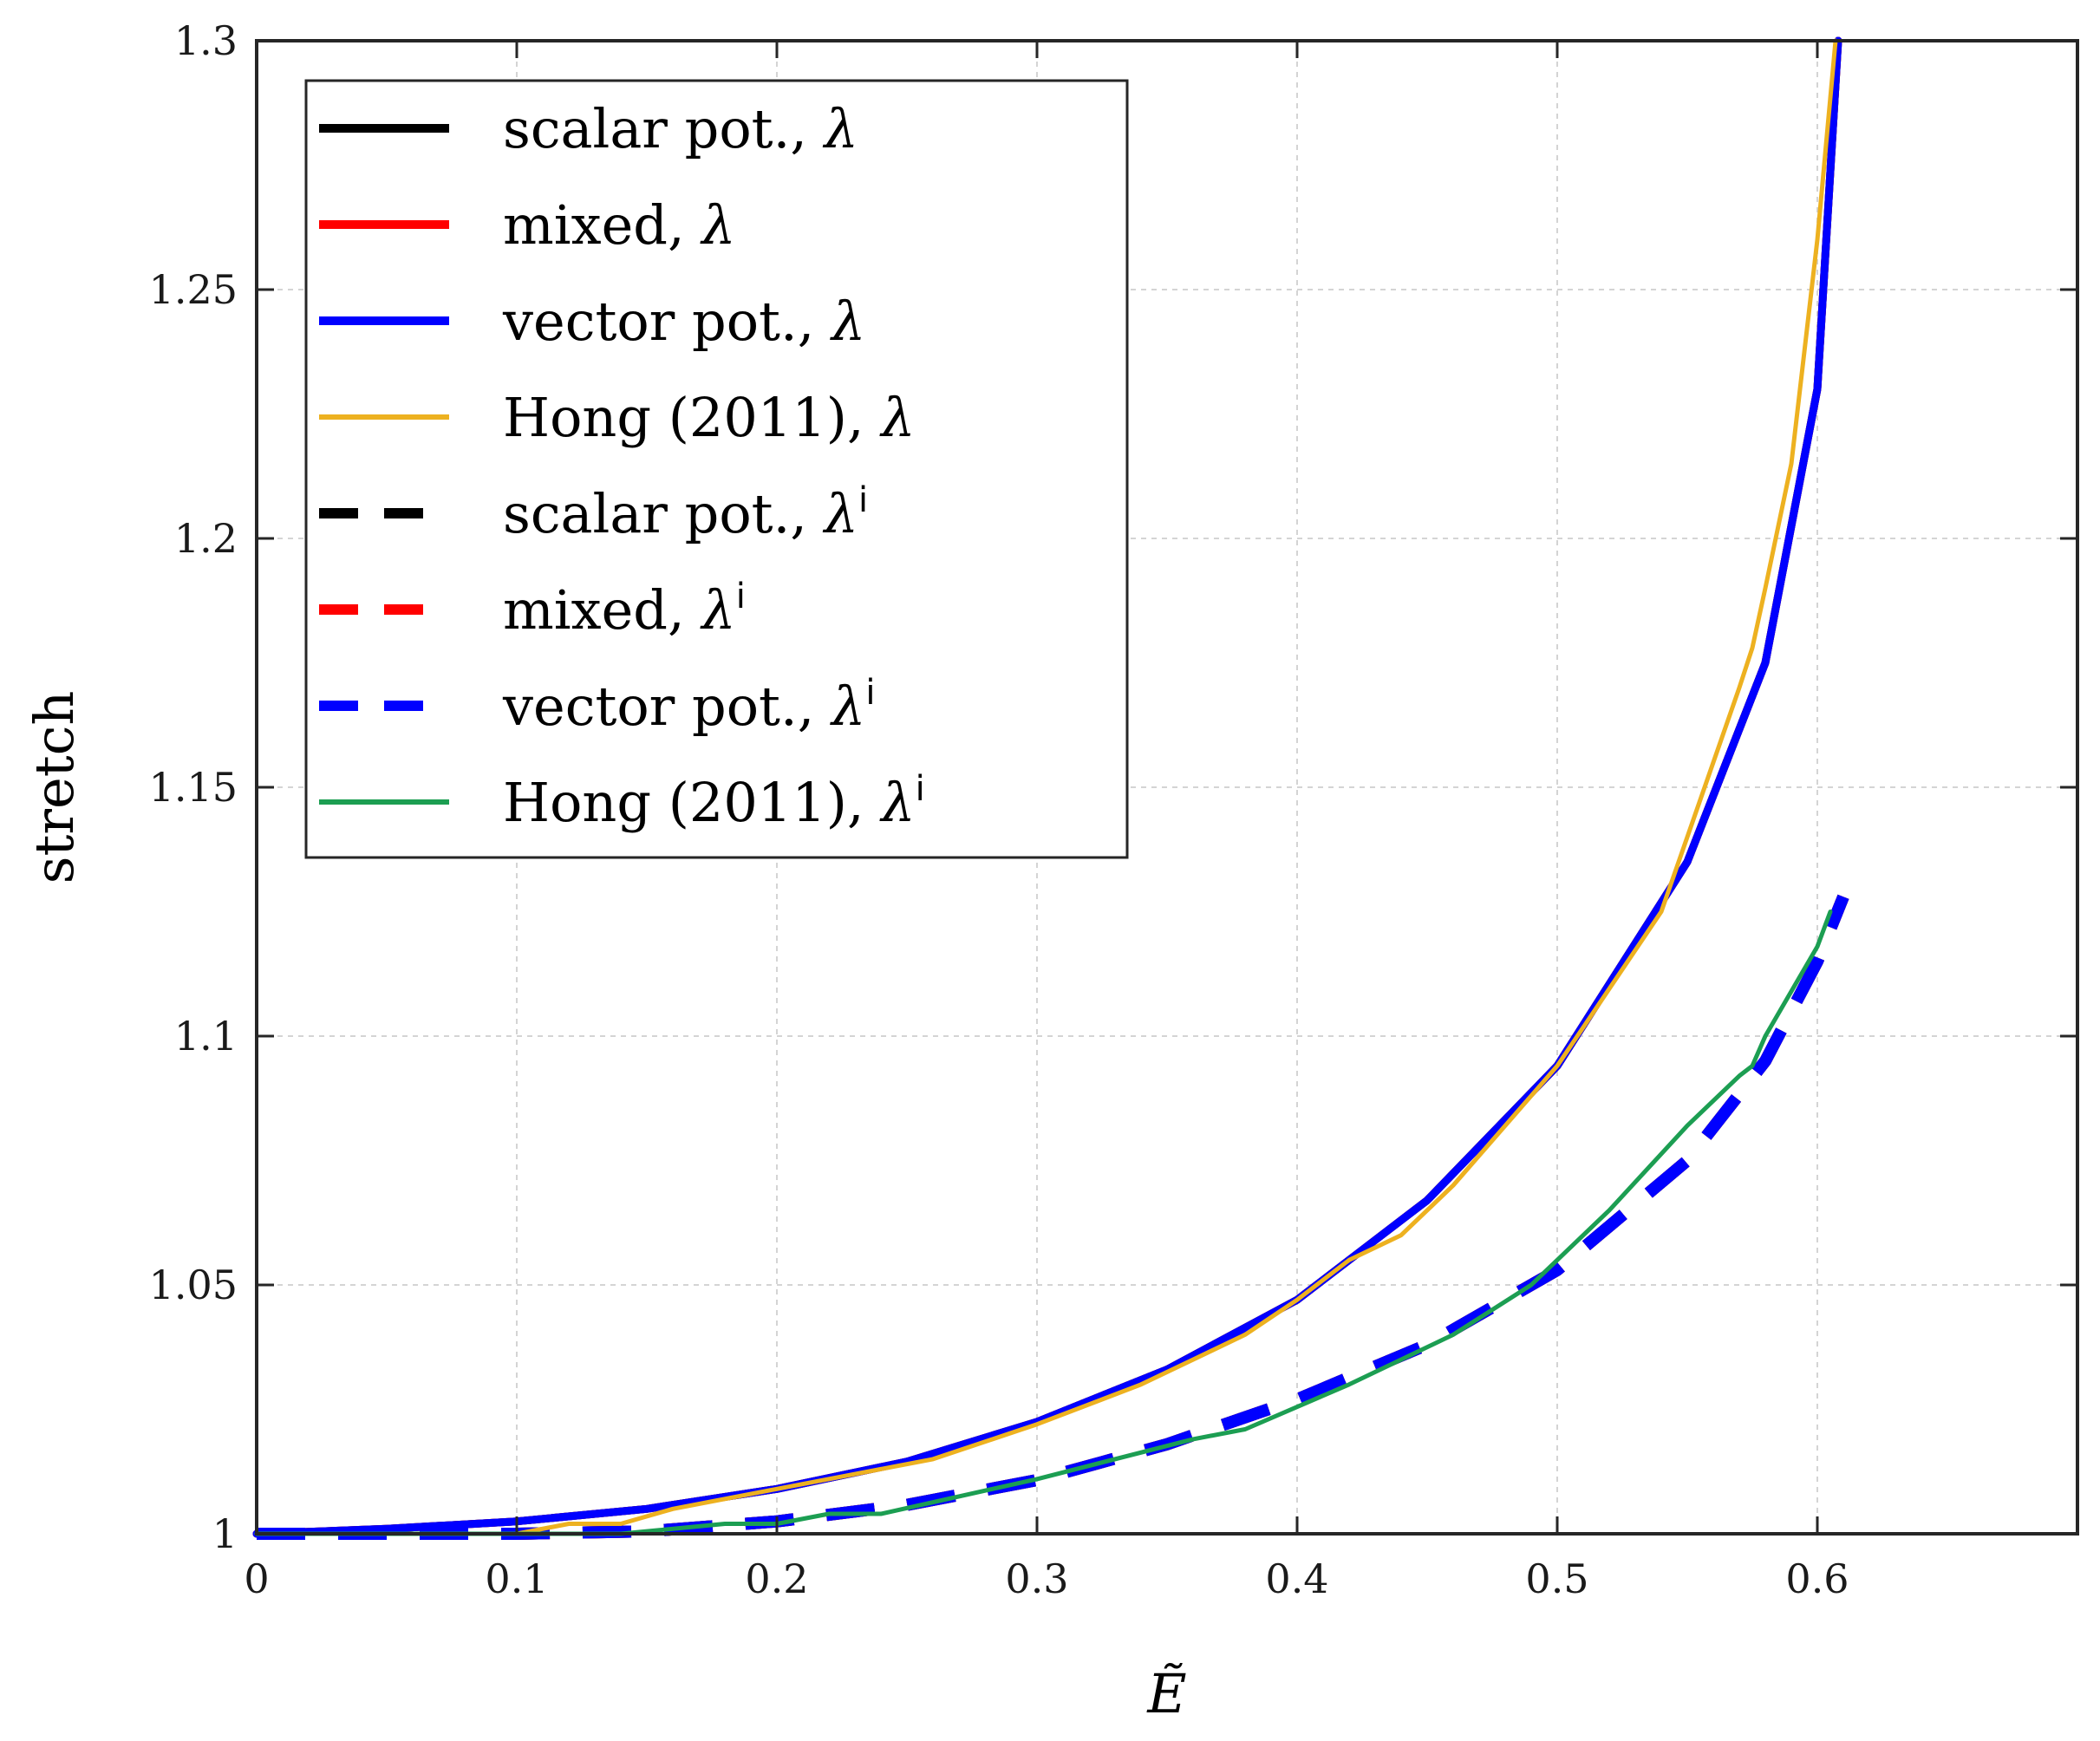 This screenshot has width=2100, height=1741. I want to click on y-tick-label: 1.05, so click(193, 1285).